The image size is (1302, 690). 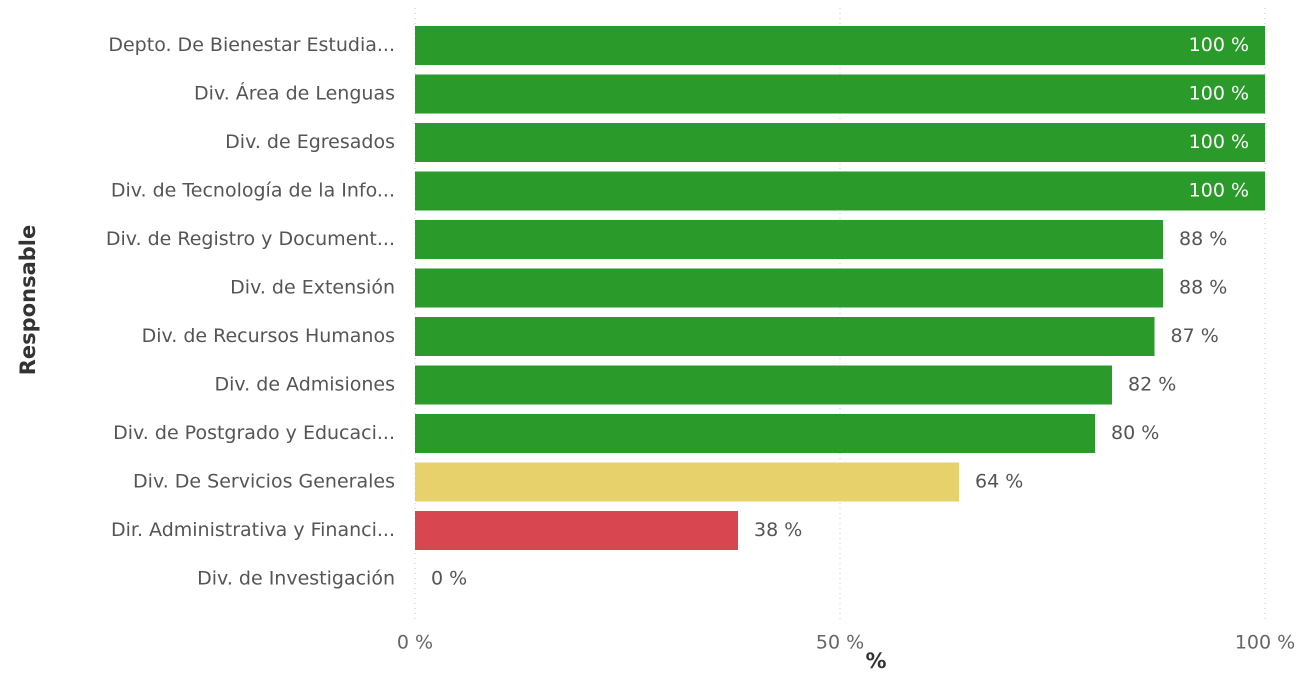 I want to click on value-label: 0 %, so click(x=449, y=579).